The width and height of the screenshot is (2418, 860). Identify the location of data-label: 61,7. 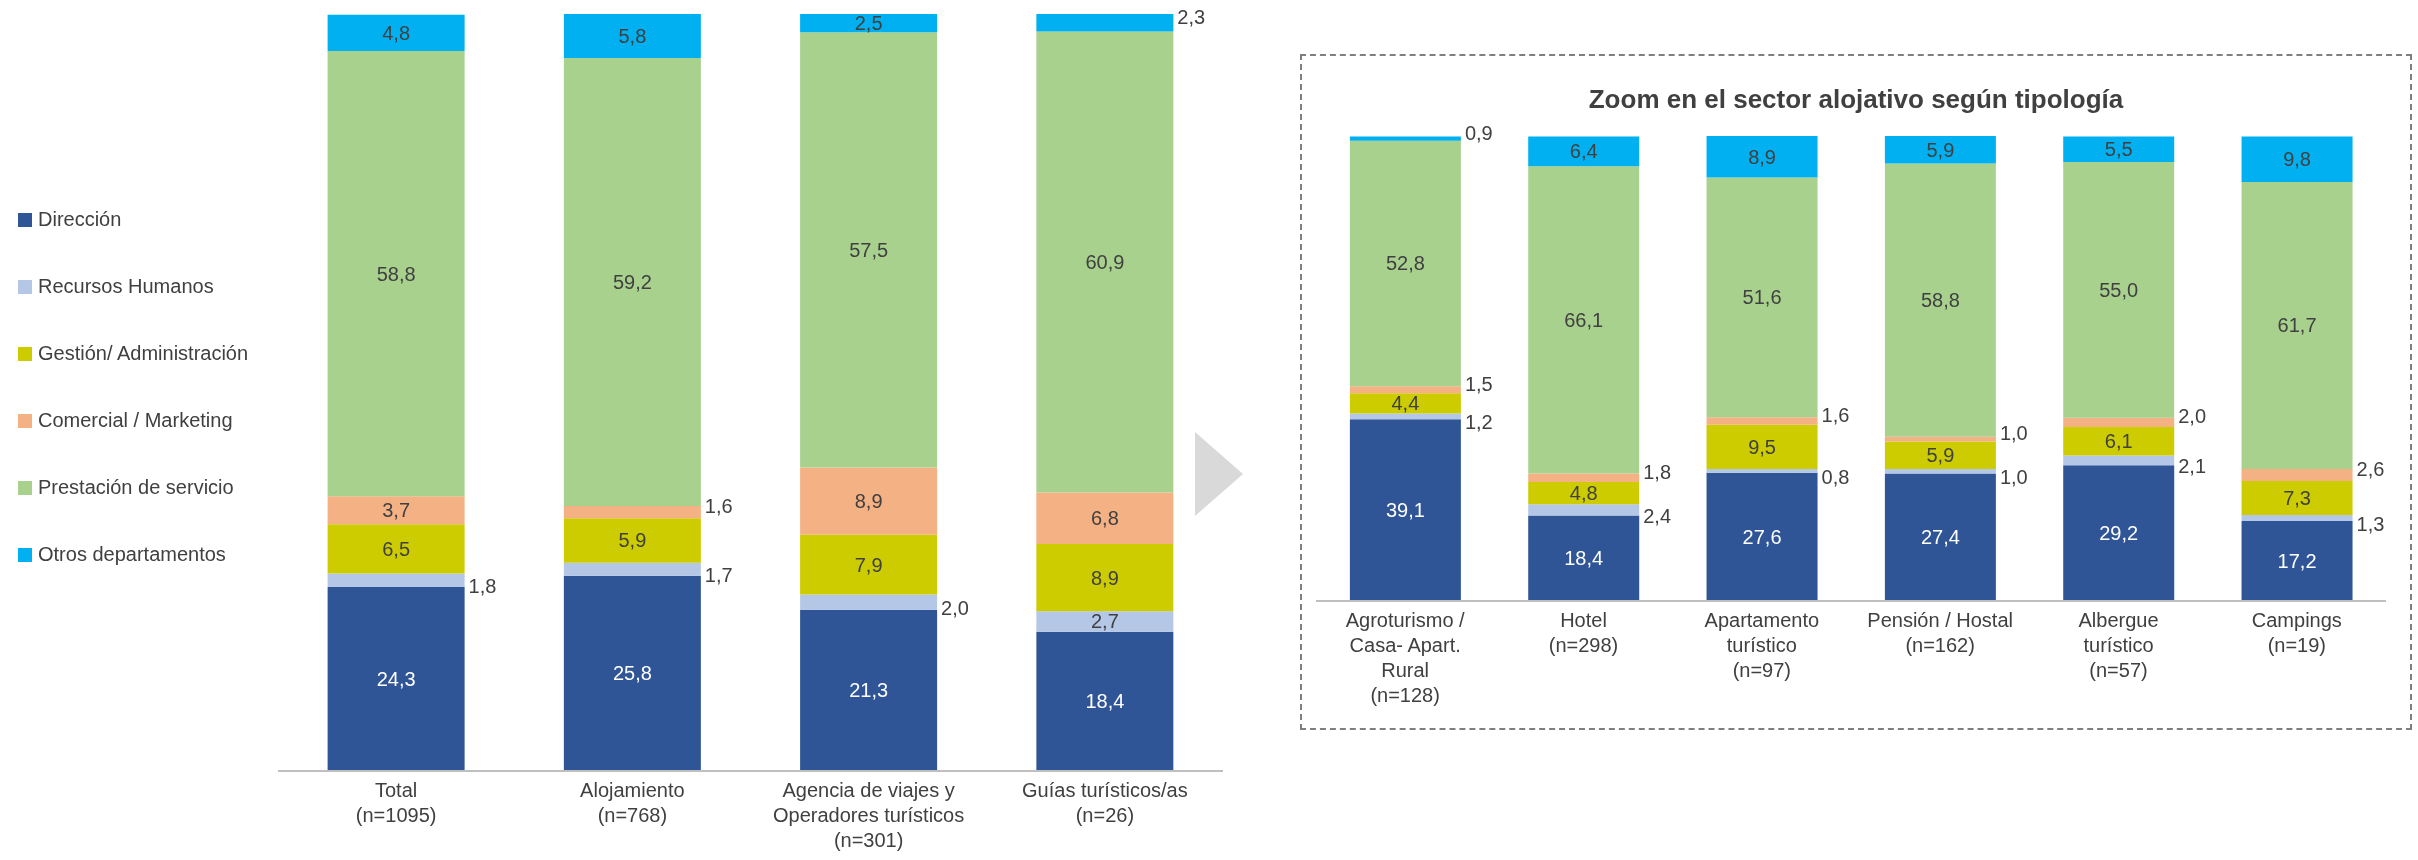
(2297, 325).